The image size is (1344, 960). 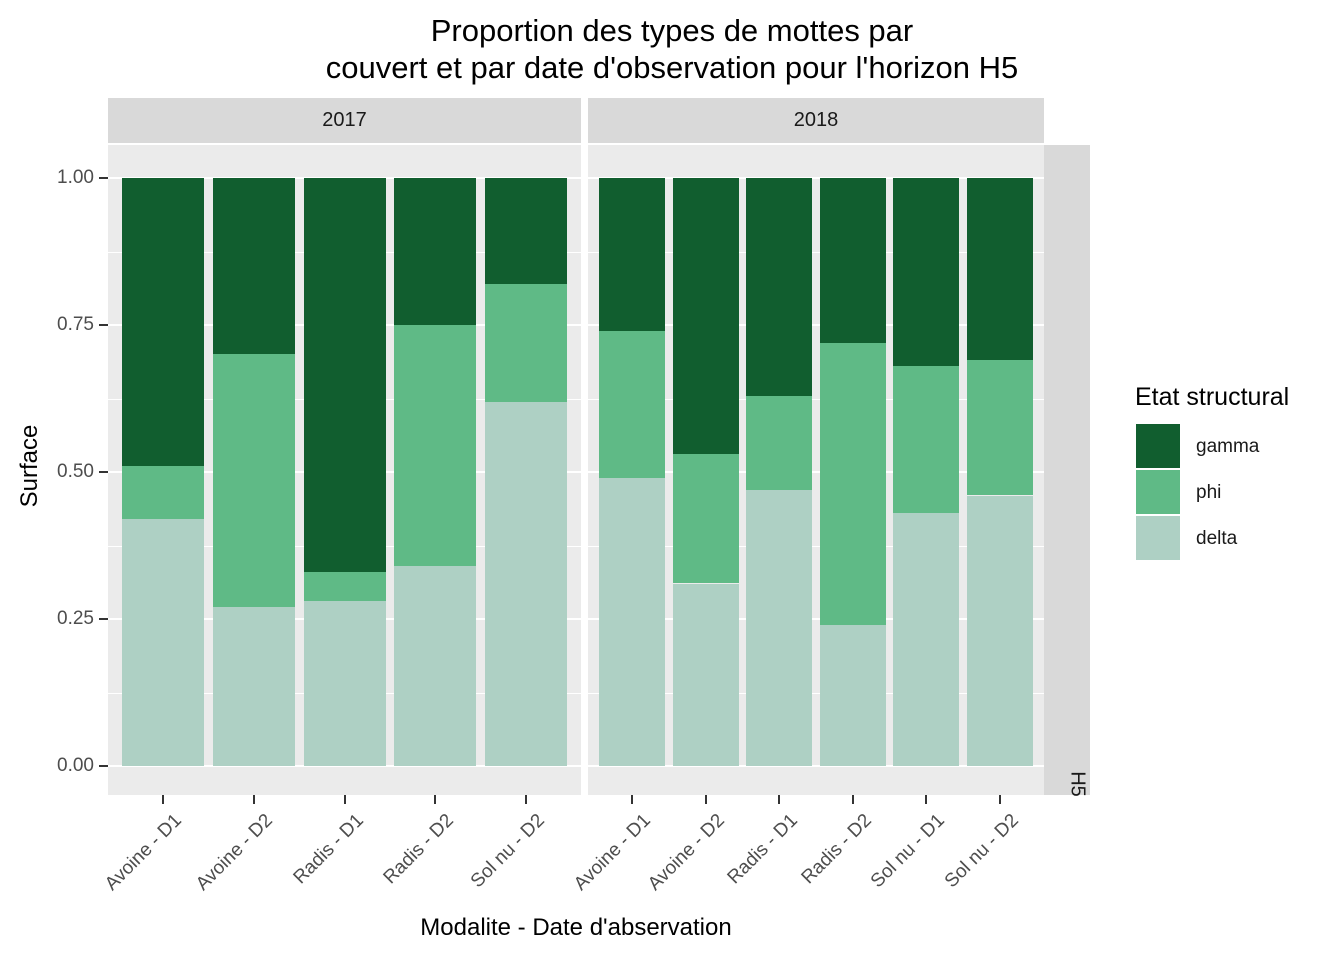 I want to click on y-tick-label: 0.00, so click(x=75, y=765).